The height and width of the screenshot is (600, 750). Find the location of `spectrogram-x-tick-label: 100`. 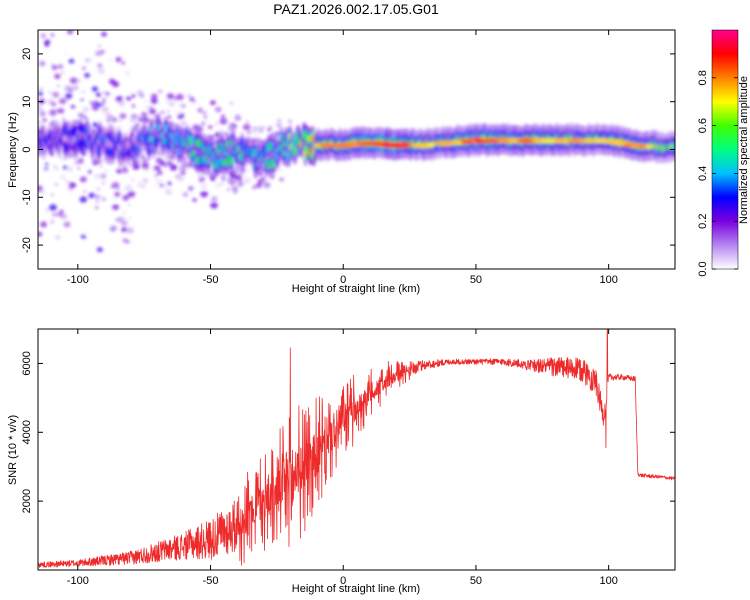

spectrogram-x-tick-label: 100 is located at coordinates (608, 280).